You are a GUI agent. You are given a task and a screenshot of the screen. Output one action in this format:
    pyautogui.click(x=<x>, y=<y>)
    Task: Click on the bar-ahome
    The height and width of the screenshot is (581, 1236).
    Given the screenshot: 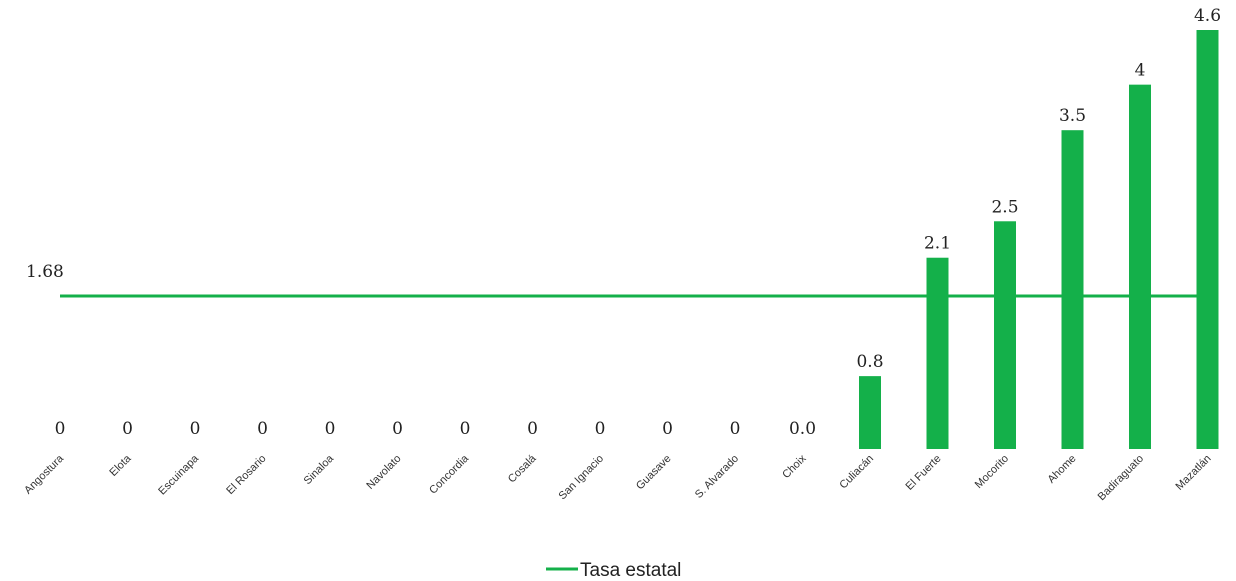 What is the action you would take?
    pyautogui.click(x=1072, y=289)
    